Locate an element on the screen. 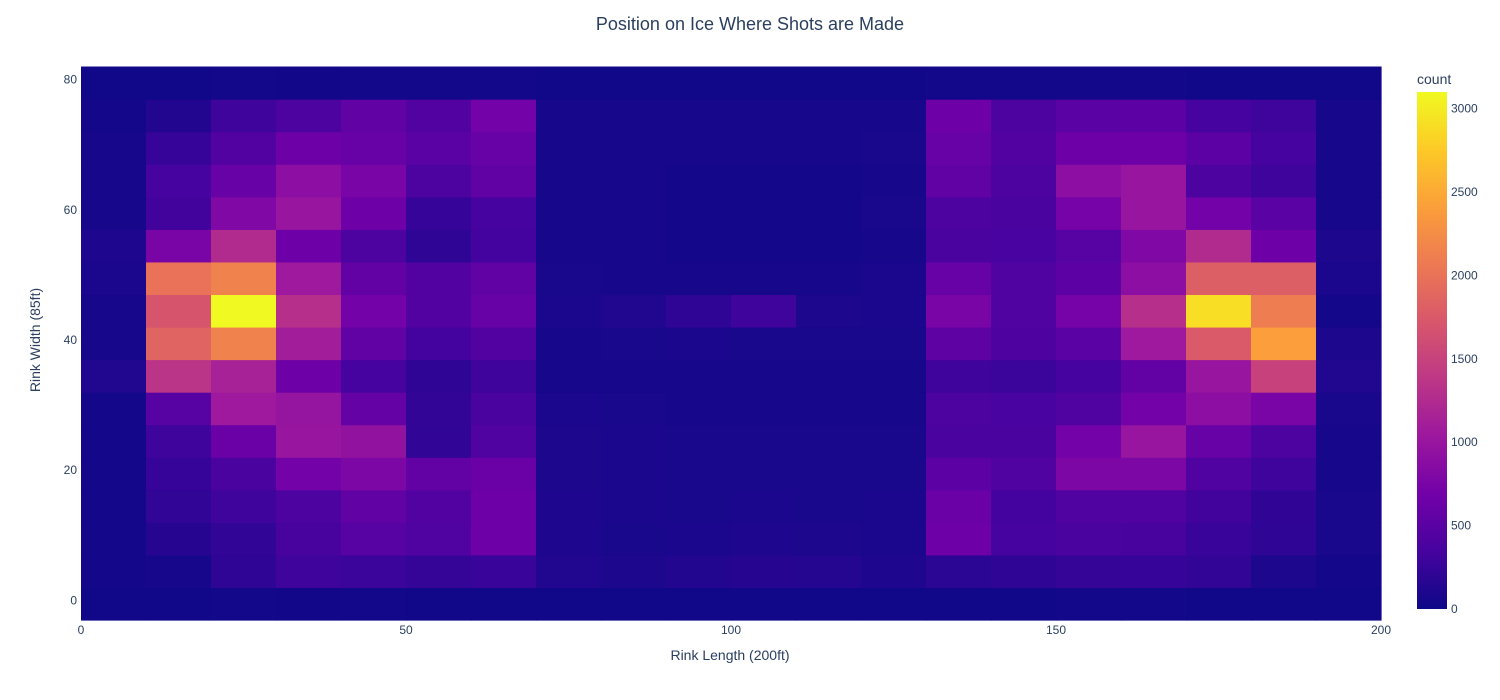 This screenshot has height=700, width=1500. colorbar is located at coordinates (1432, 350).